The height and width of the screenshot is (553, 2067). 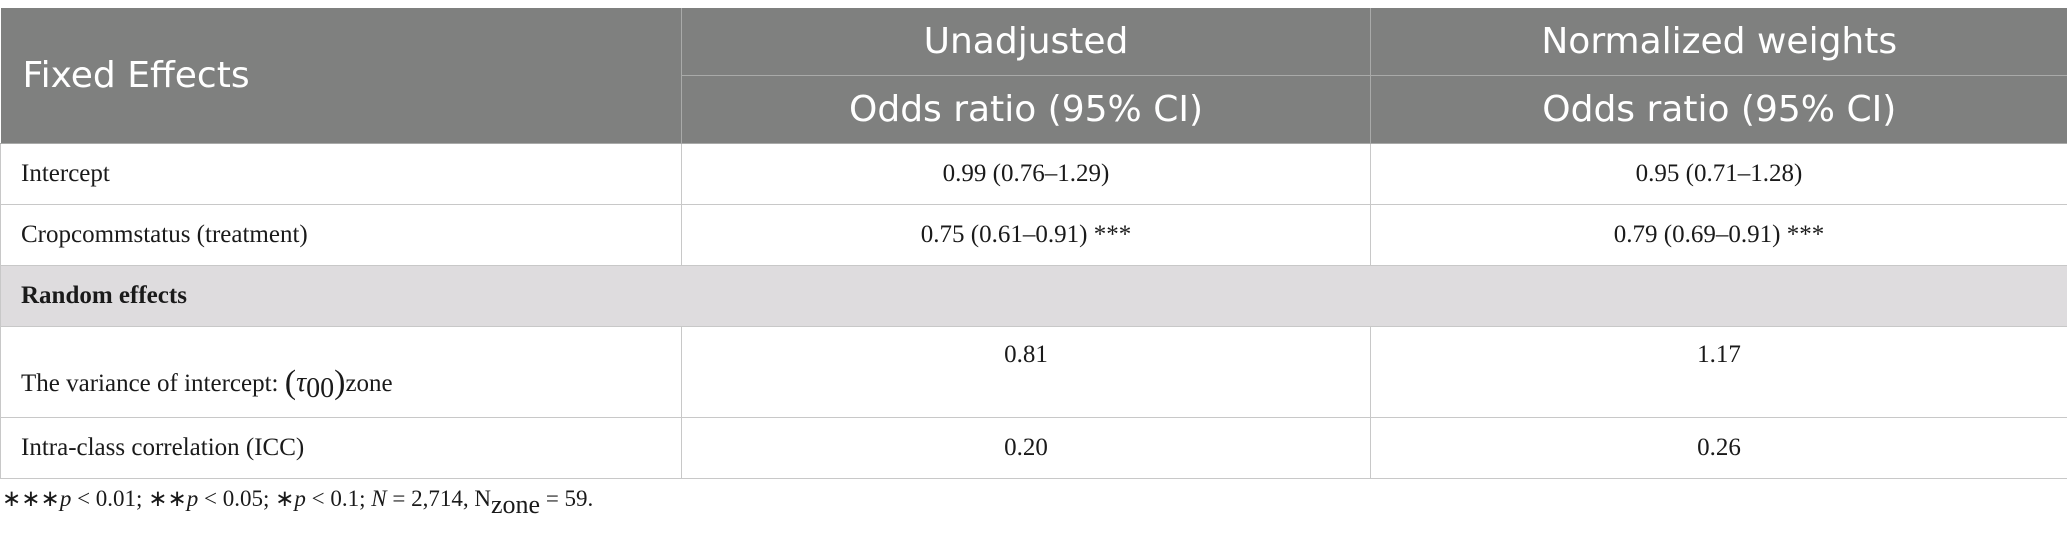 I want to click on p1-text: < 0.01;, so click(x=110, y=498).